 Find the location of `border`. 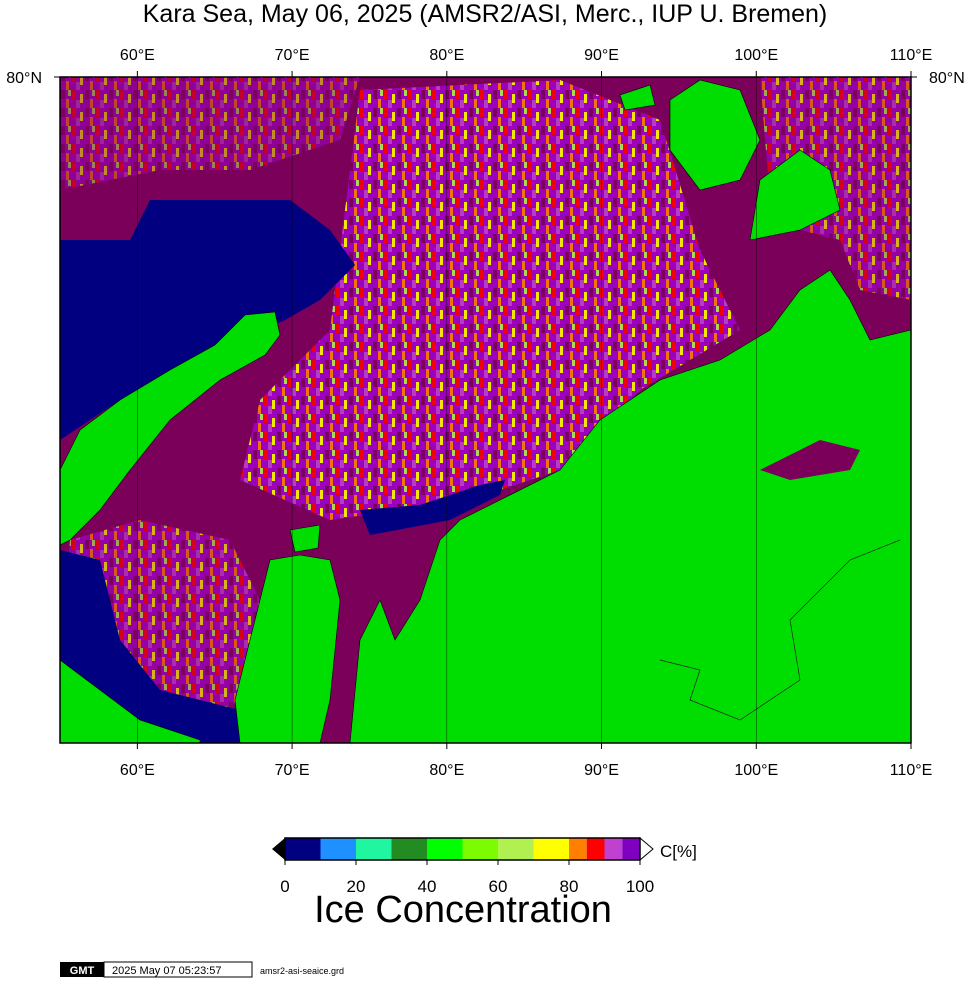

border is located at coordinates (780, 630).